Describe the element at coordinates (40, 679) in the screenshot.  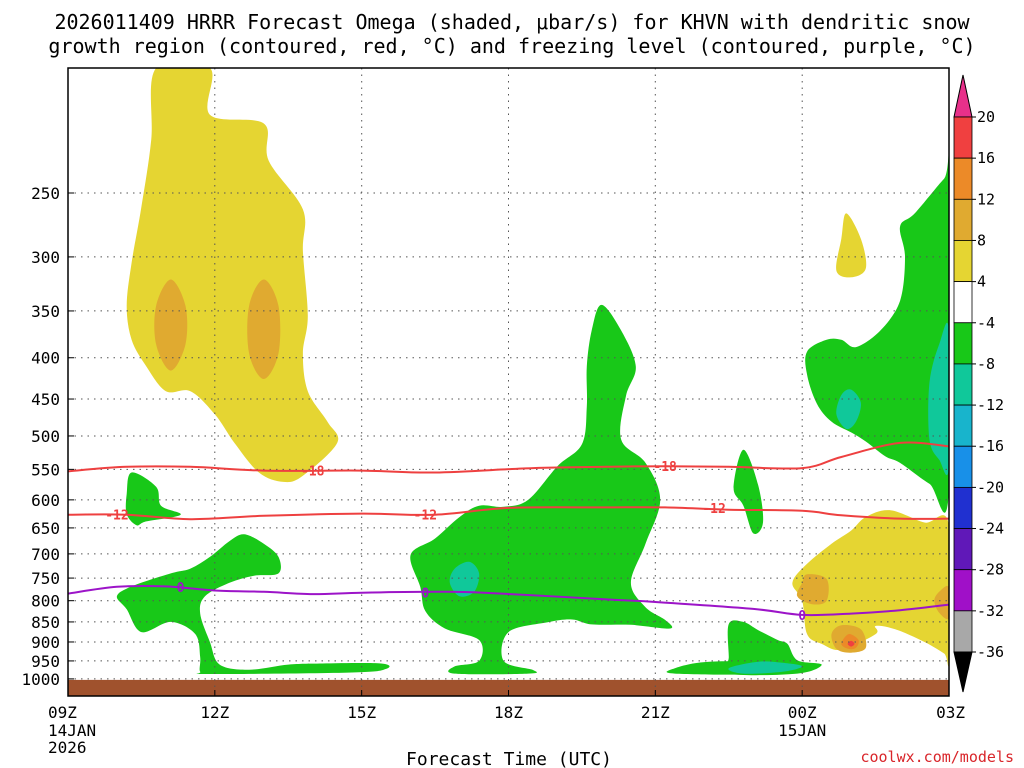
I see `y-tick-label-1000: 1000` at that location.